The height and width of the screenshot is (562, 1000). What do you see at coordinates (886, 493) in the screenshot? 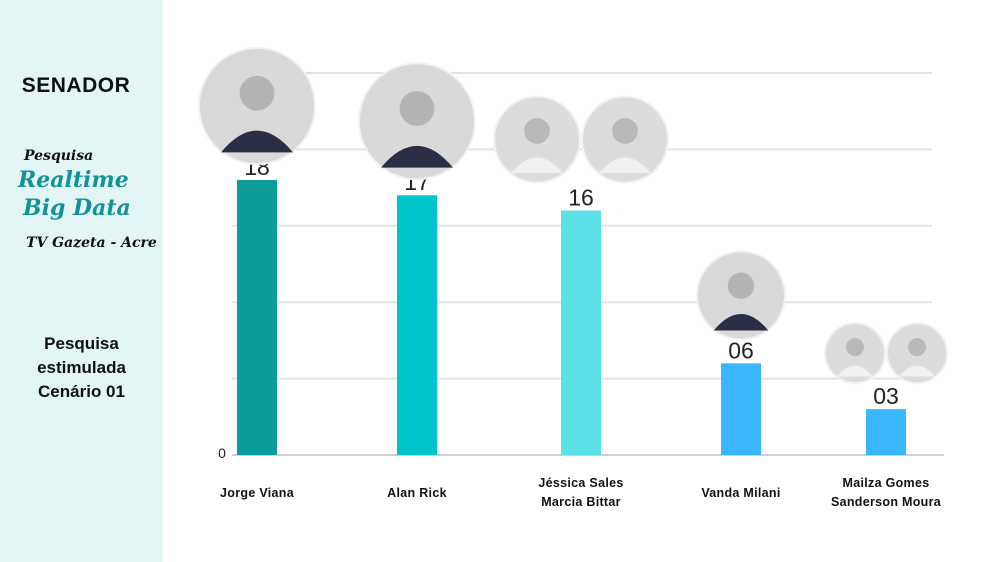
I see `category-label: Mailza Gomes Sanderson Moura` at bounding box center [886, 493].